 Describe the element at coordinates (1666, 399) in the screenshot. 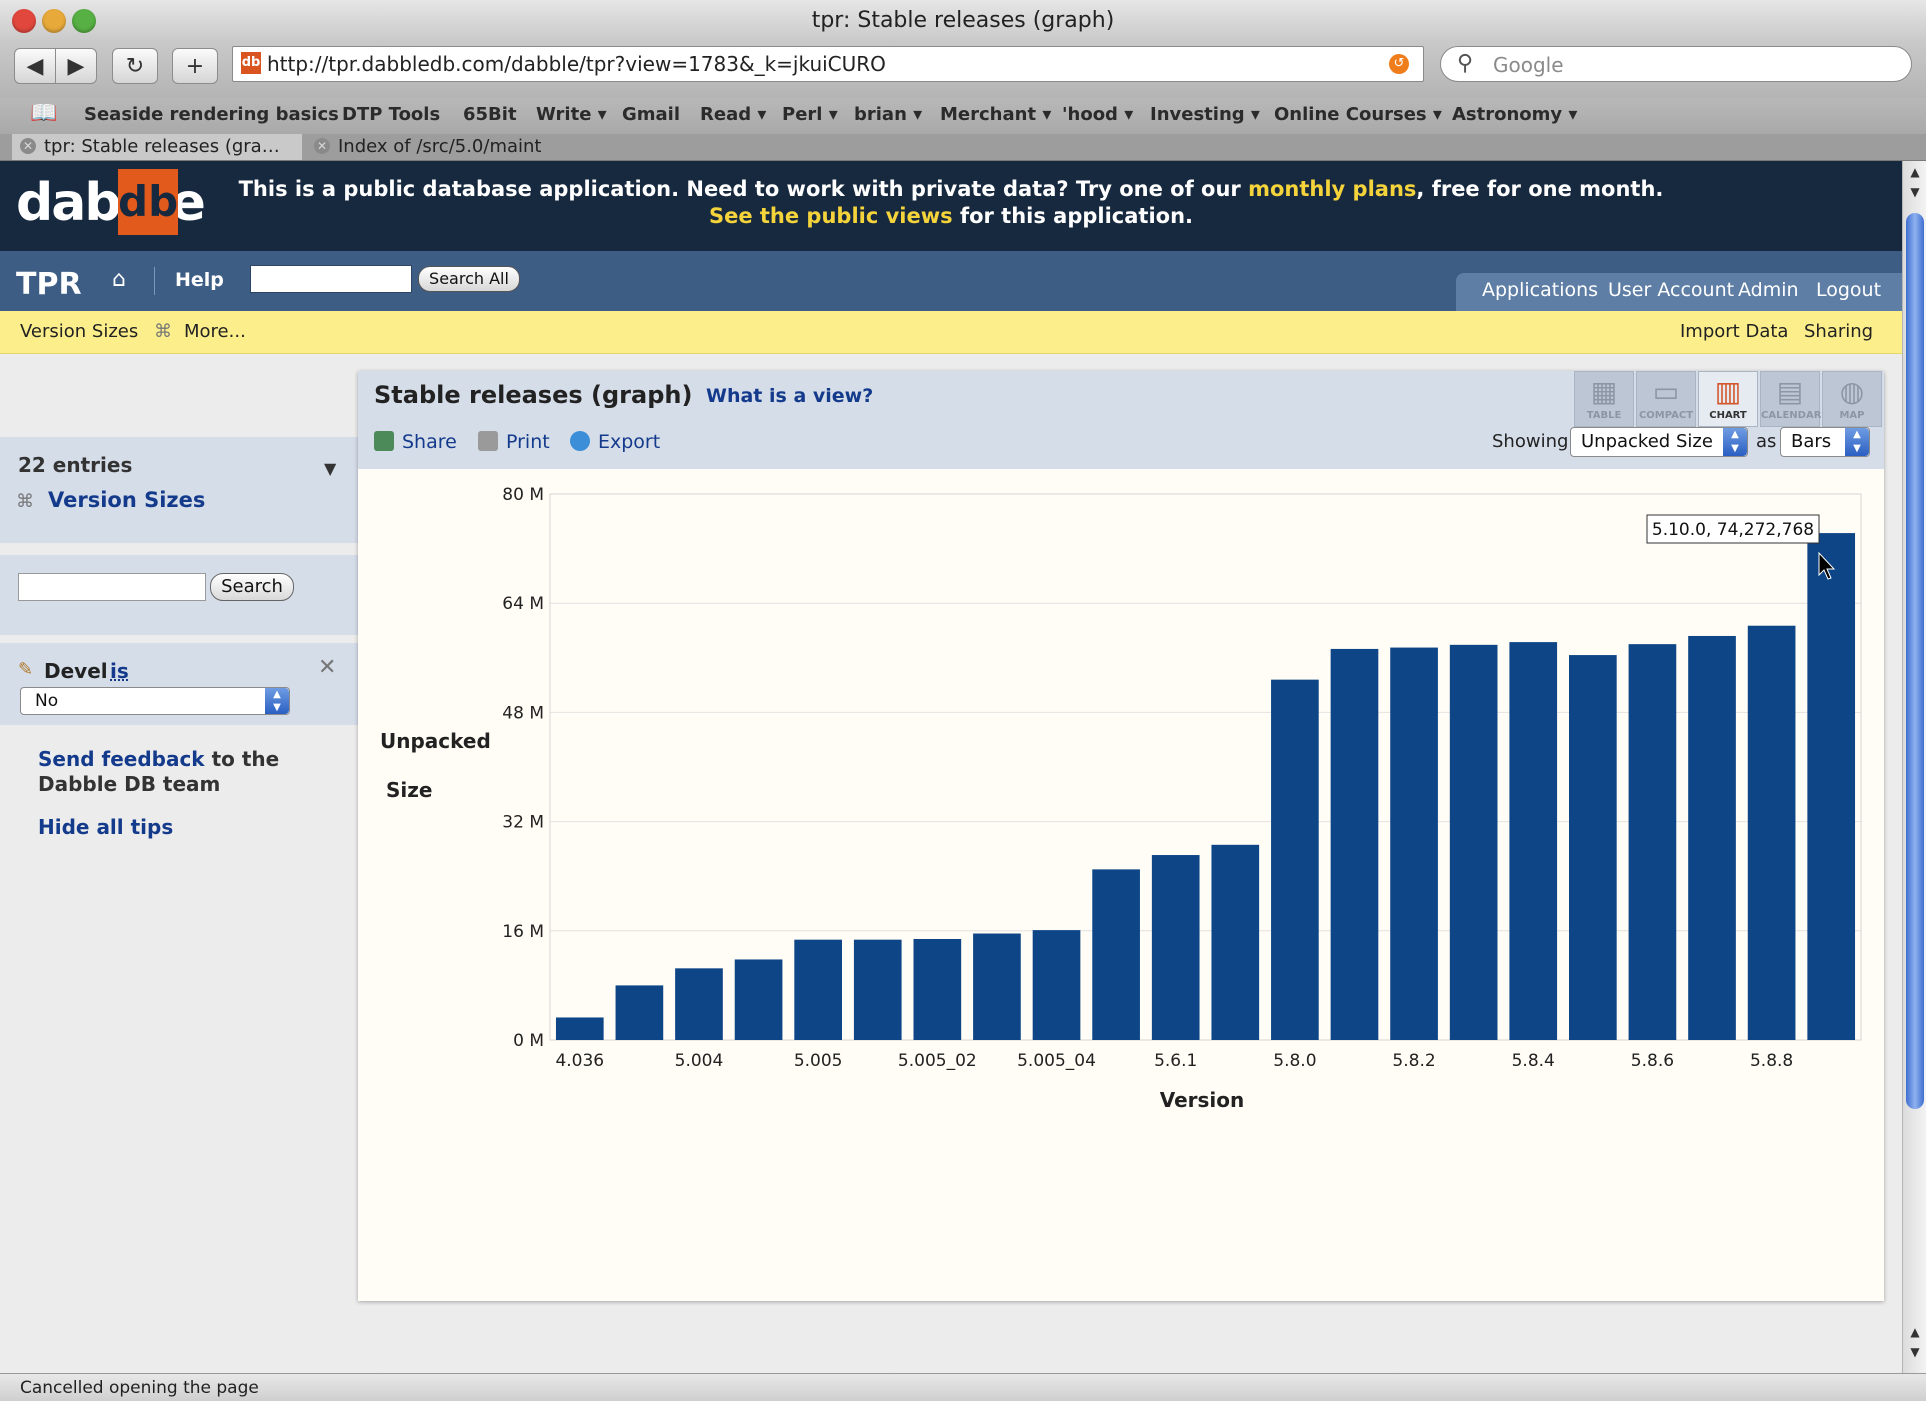

I see `view-type-compact: ▭ COMPACT` at that location.